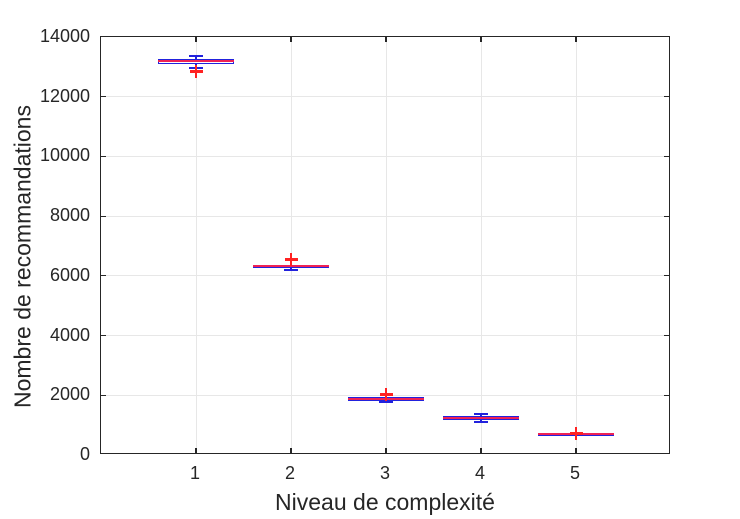 This screenshot has width=740, height=519. What do you see at coordinates (84, 454) in the screenshot?
I see `y-tick-label: 0` at bounding box center [84, 454].